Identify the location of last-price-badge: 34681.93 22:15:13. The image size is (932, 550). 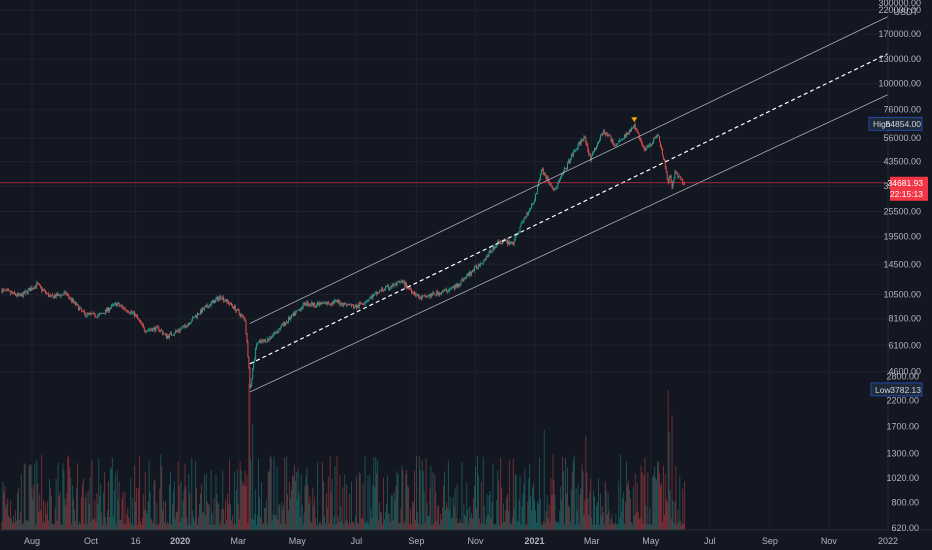
(908, 188).